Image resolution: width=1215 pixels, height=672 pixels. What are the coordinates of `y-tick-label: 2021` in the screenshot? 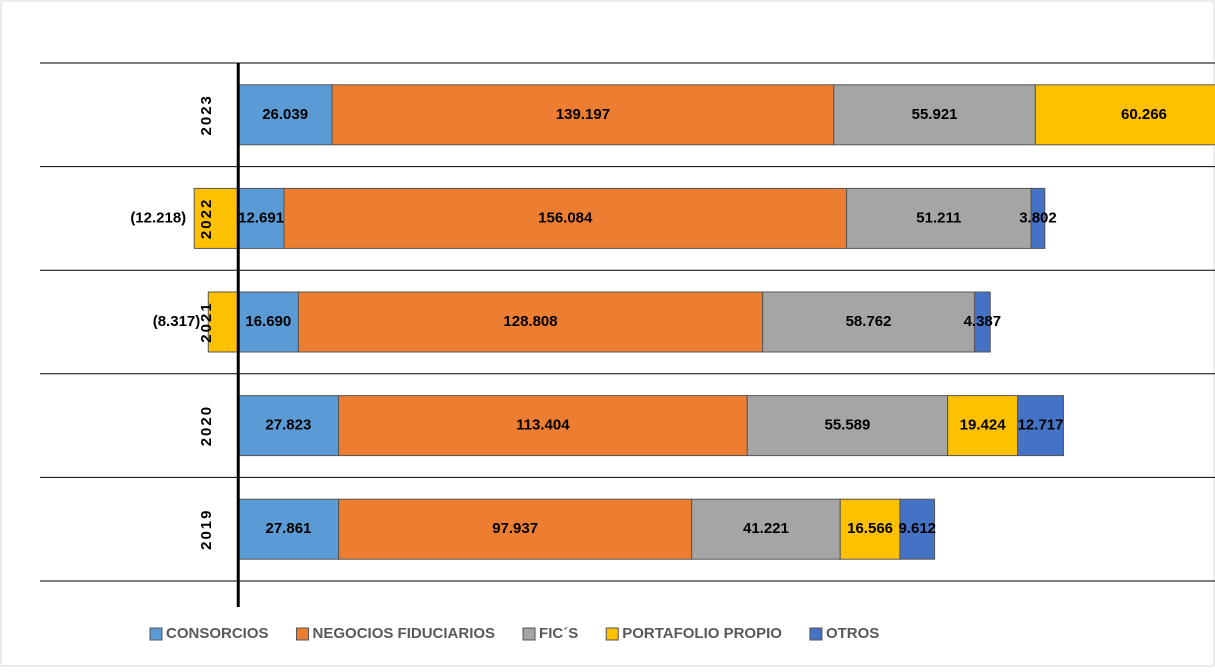 It's located at (206, 321).